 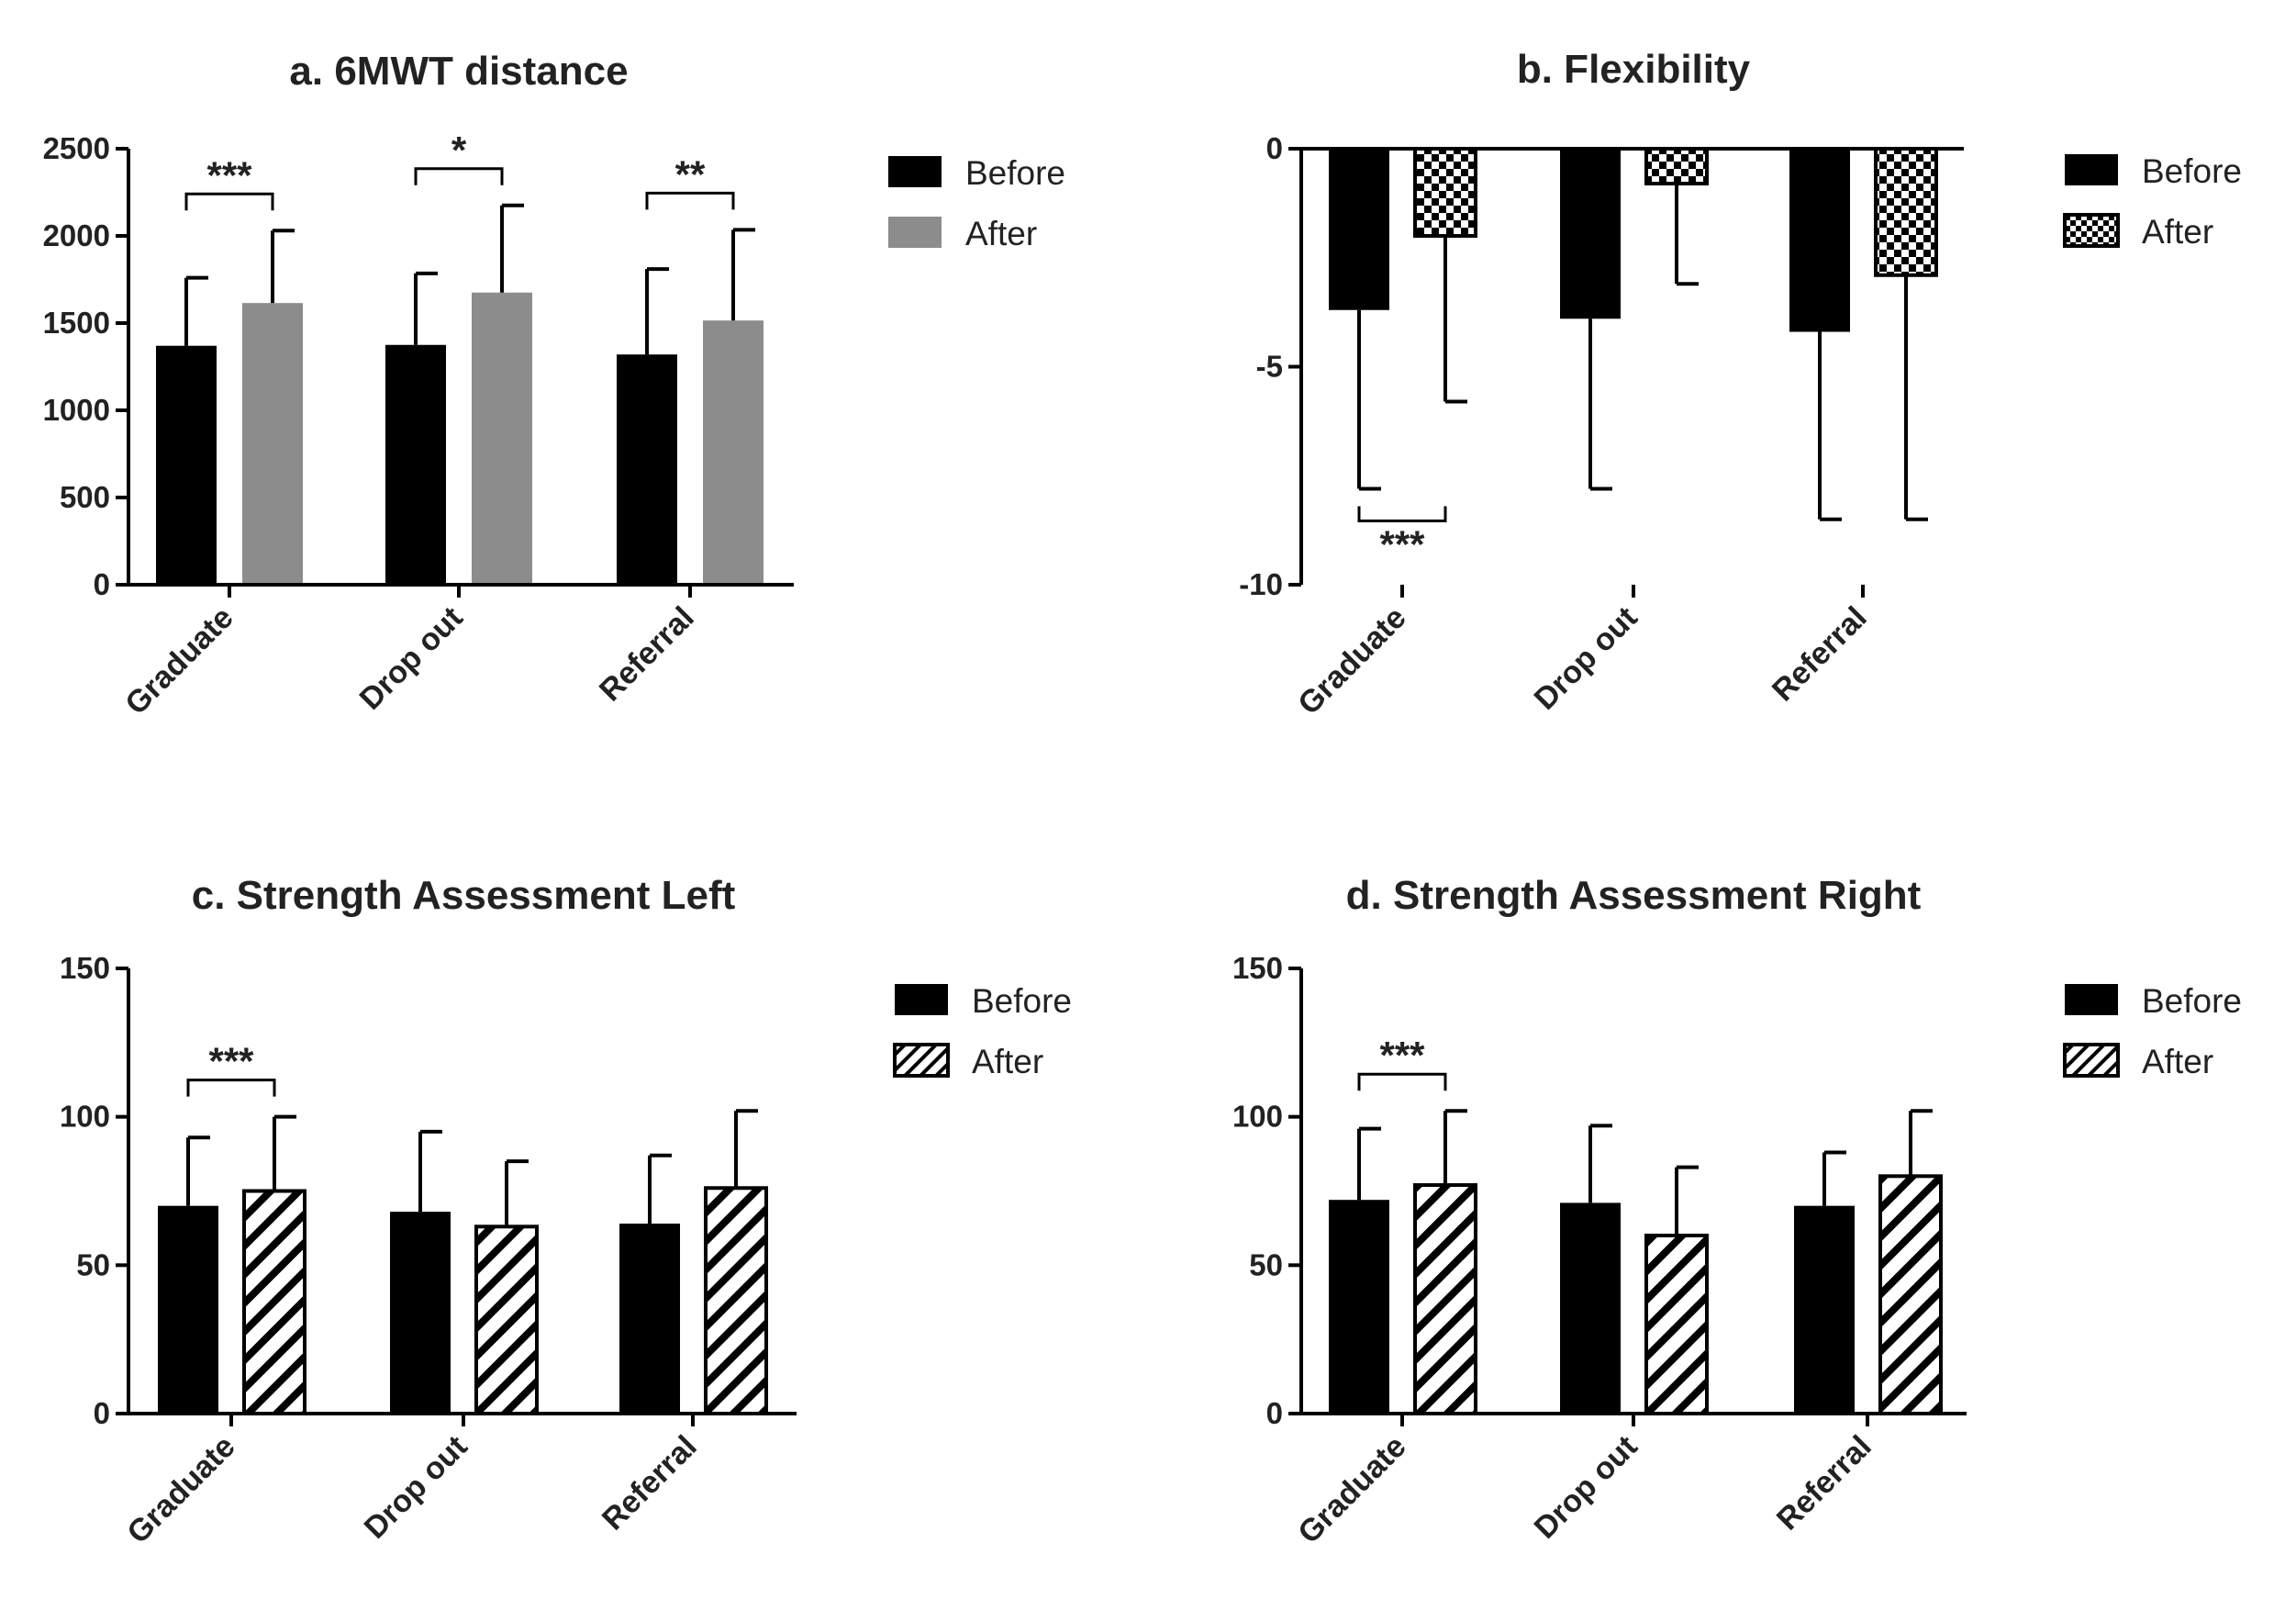 What do you see at coordinates (76, 235) in the screenshot?
I see `y-tick-label: 2000` at bounding box center [76, 235].